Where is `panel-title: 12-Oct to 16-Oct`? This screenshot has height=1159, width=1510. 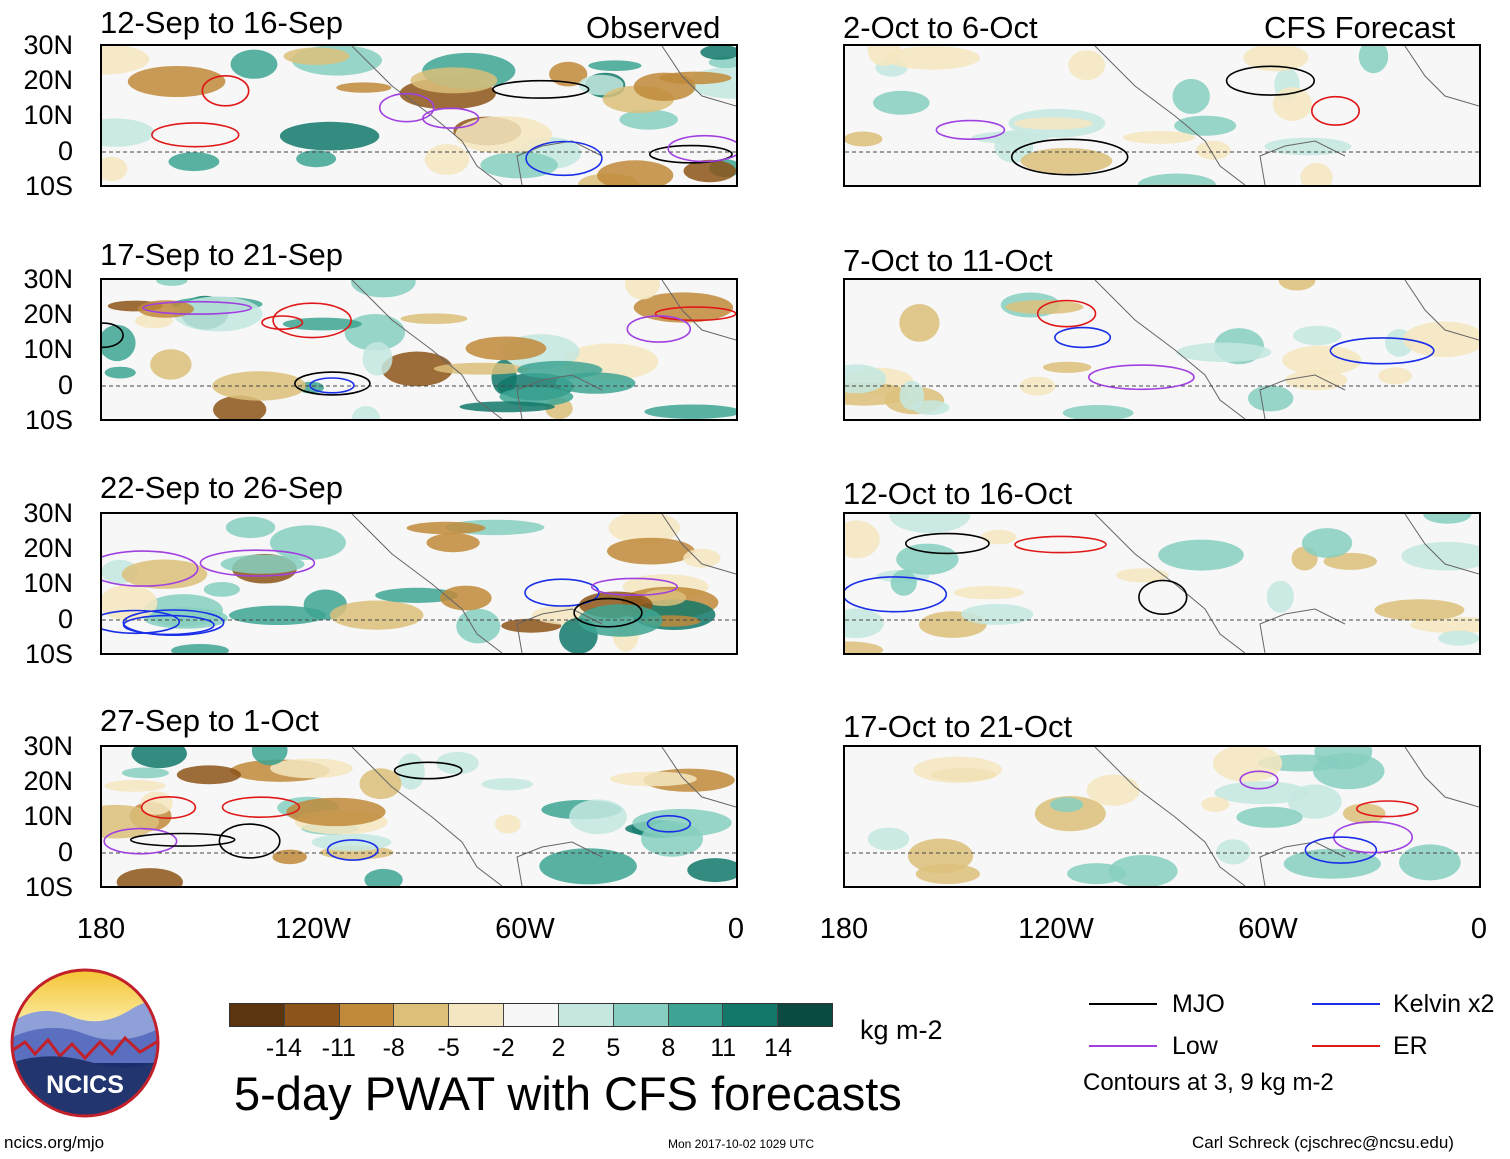
panel-title: 12-Oct to 16-Oct is located at coordinates (958, 493).